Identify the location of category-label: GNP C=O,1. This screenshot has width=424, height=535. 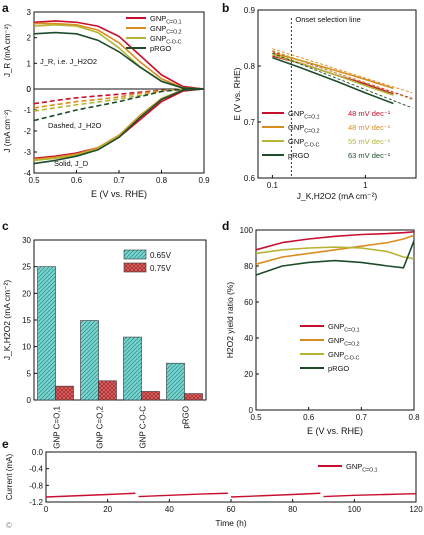
(57, 426).